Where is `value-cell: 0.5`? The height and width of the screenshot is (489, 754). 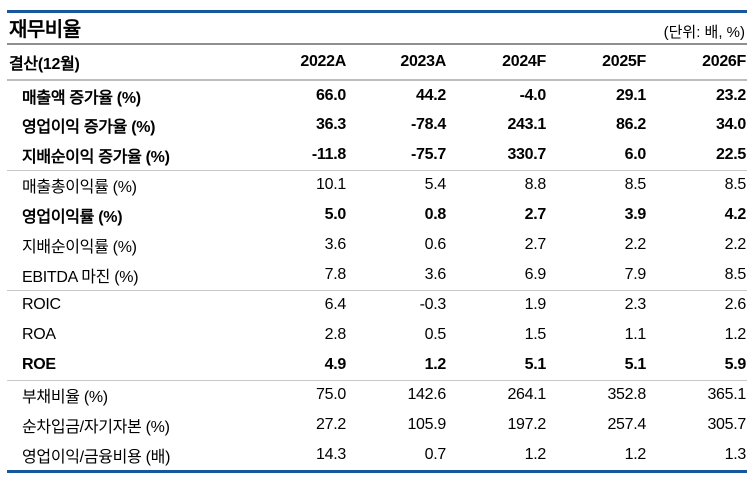
value-cell: 0.5 is located at coordinates (435, 334).